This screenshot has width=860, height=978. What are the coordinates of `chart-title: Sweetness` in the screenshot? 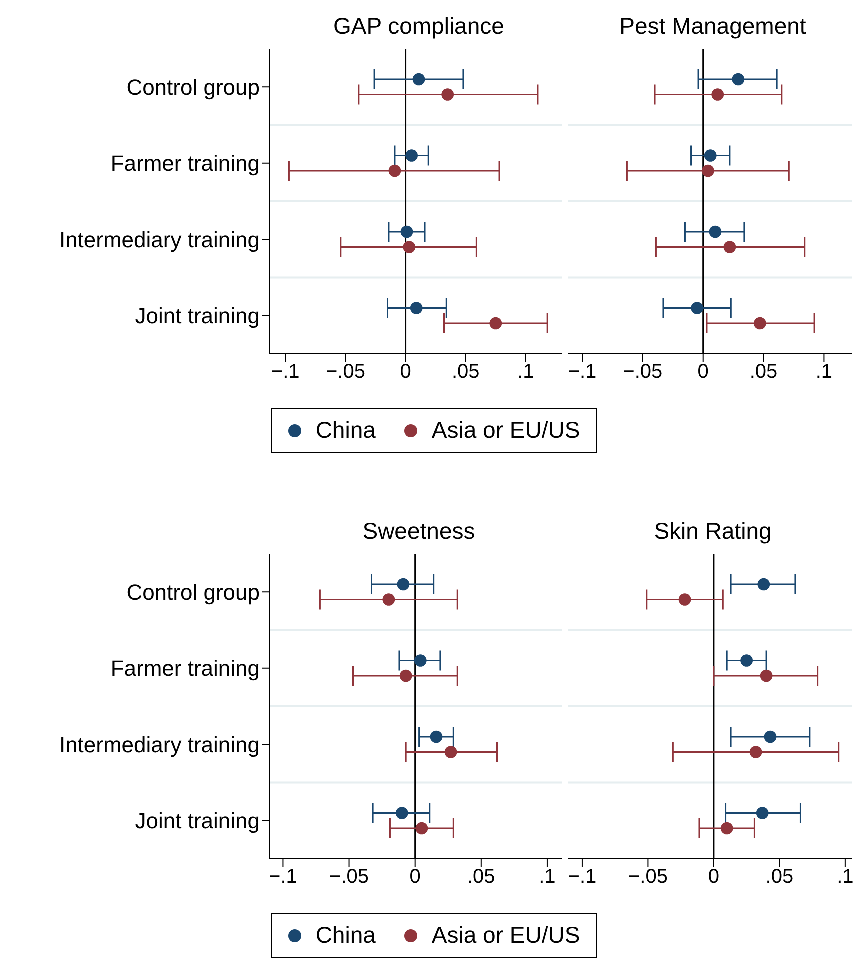 It's located at (419, 531).